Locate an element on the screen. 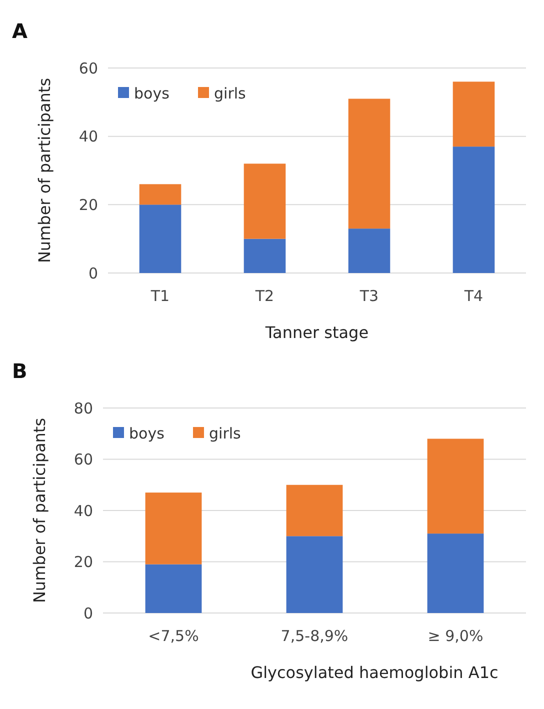  x-tick-label: ≥ 9,0% is located at coordinates (456, 636).